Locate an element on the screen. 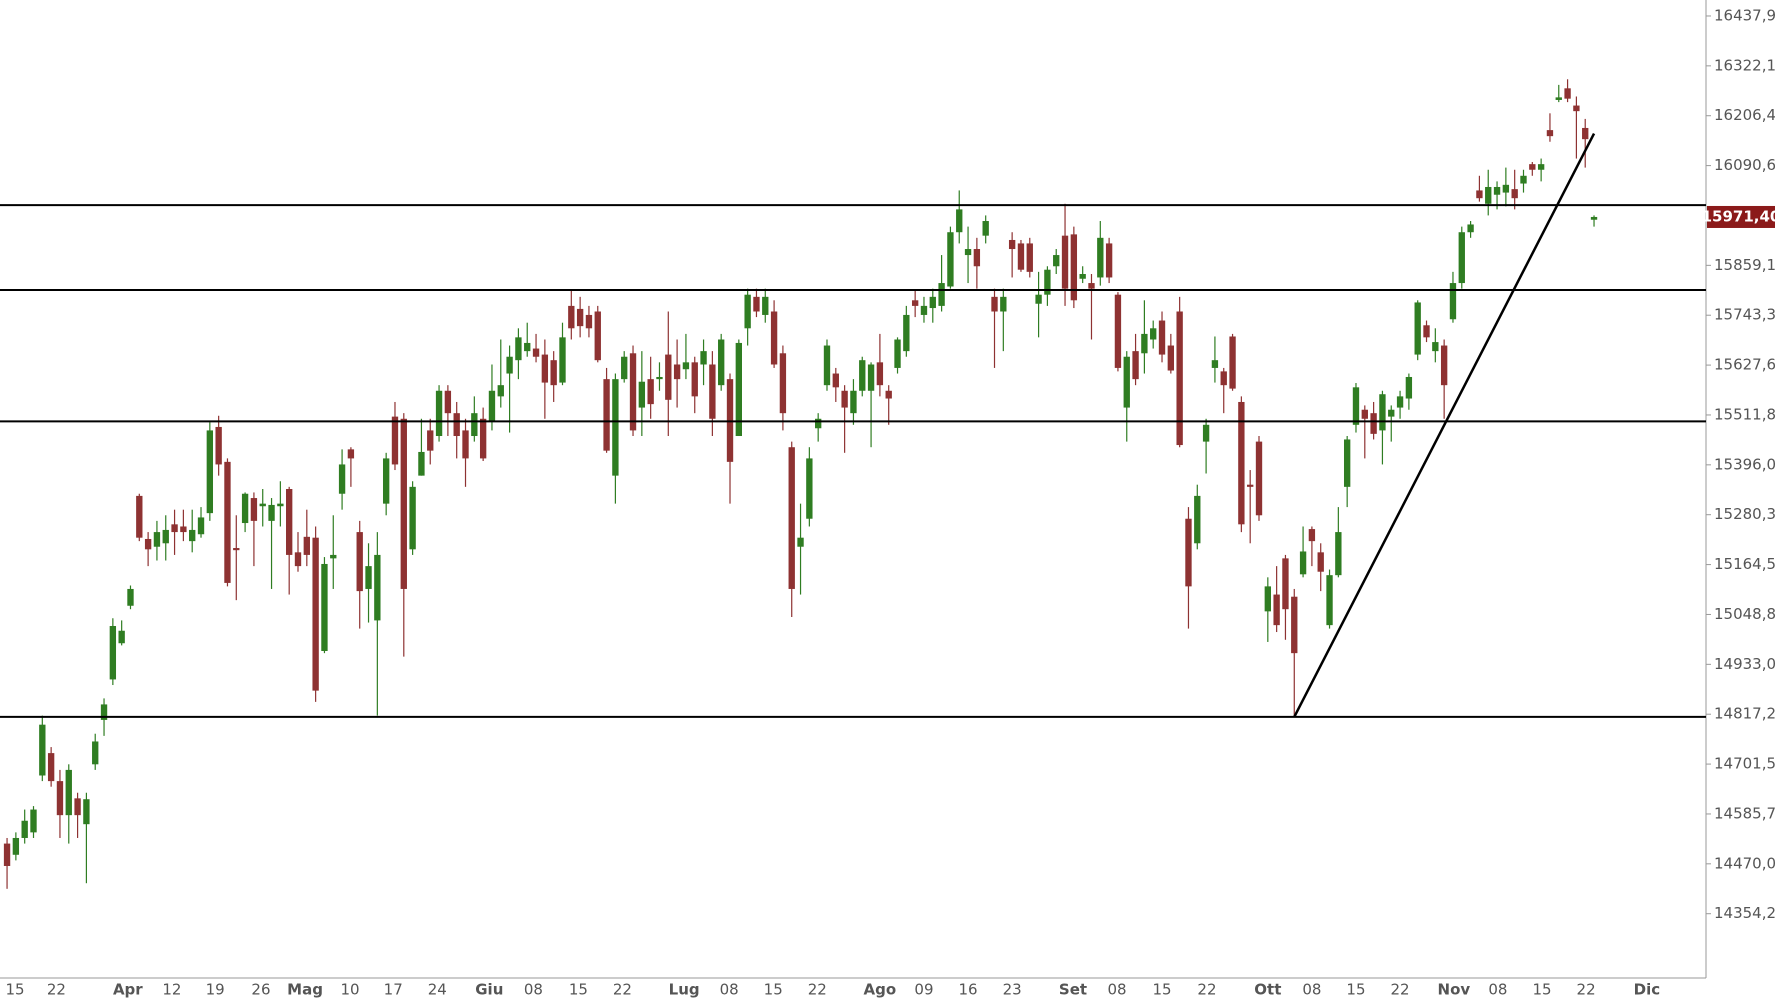  y-tick-label: 14470,00 is located at coordinates (1744, 863).